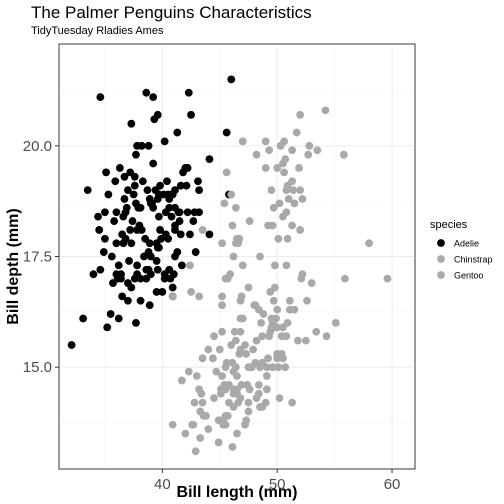 The height and width of the screenshot is (504, 504). What do you see at coordinates (473, 260) in the screenshot?
I see `legend-label: Chinstrap` at bounding box center [473, 260].